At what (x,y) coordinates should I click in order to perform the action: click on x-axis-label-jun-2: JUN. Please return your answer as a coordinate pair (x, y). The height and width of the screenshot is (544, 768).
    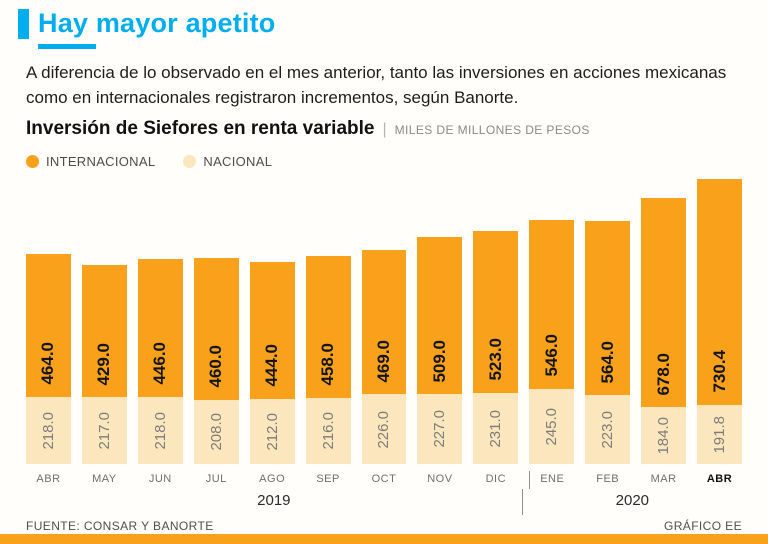
    Looking at the image, I should click on (160, 479).